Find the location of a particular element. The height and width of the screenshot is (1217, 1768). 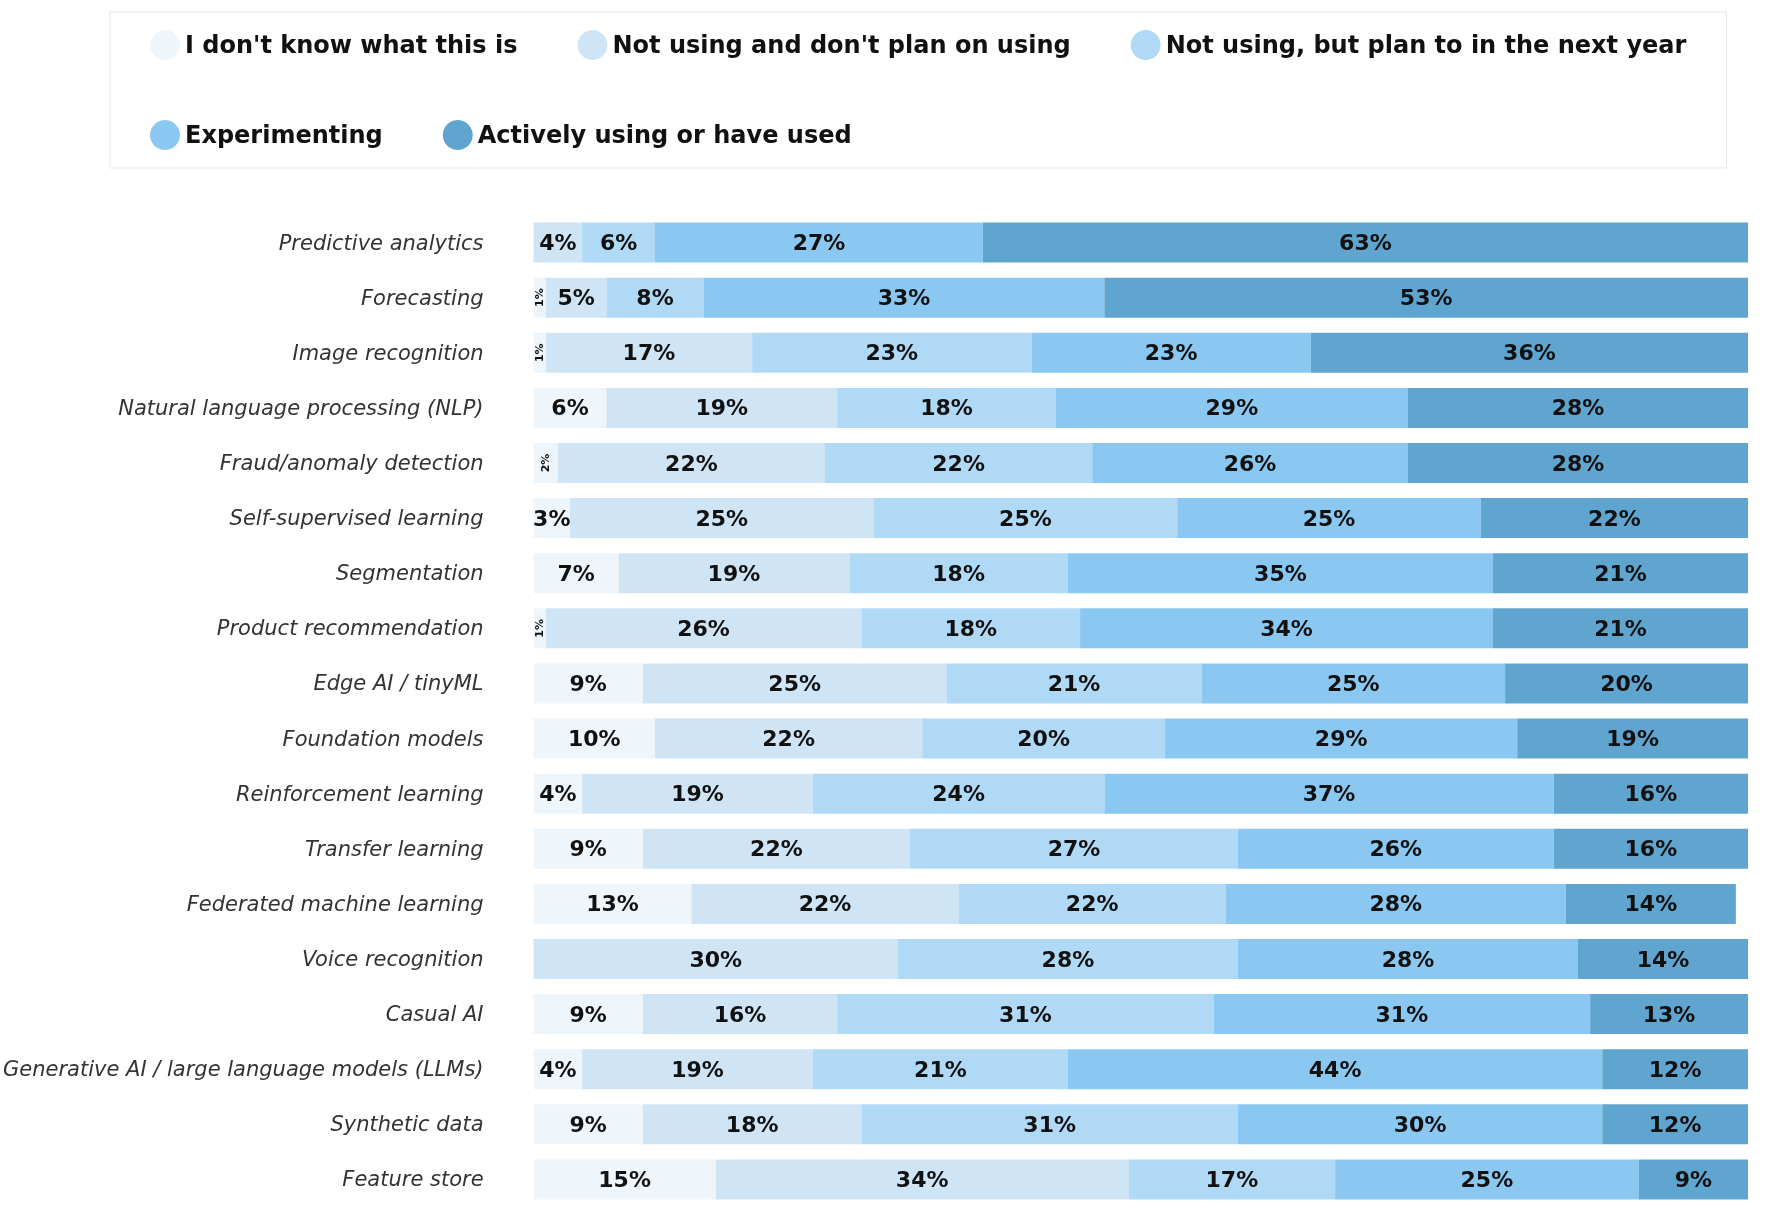

y-tick-label: Foundation models is located at coordinates (383, 738).